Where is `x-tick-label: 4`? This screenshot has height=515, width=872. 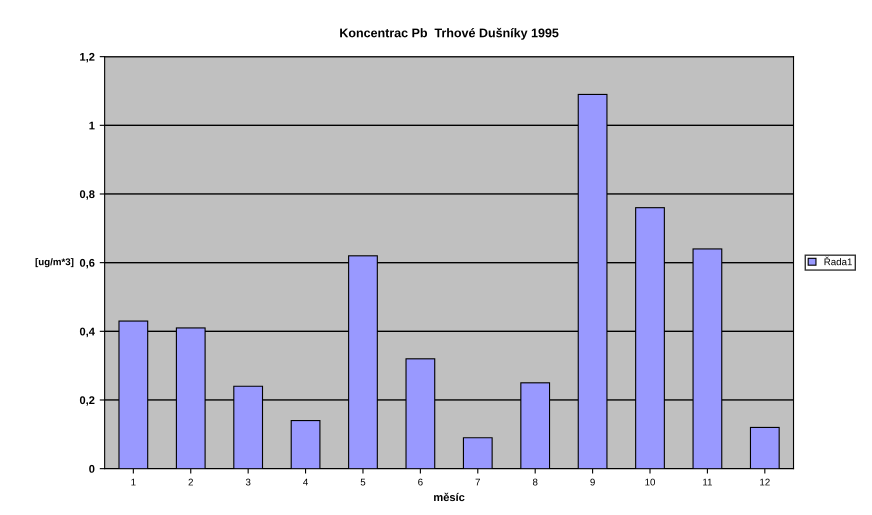
x-tick-label: 4 is located at coordinates (305, 482).